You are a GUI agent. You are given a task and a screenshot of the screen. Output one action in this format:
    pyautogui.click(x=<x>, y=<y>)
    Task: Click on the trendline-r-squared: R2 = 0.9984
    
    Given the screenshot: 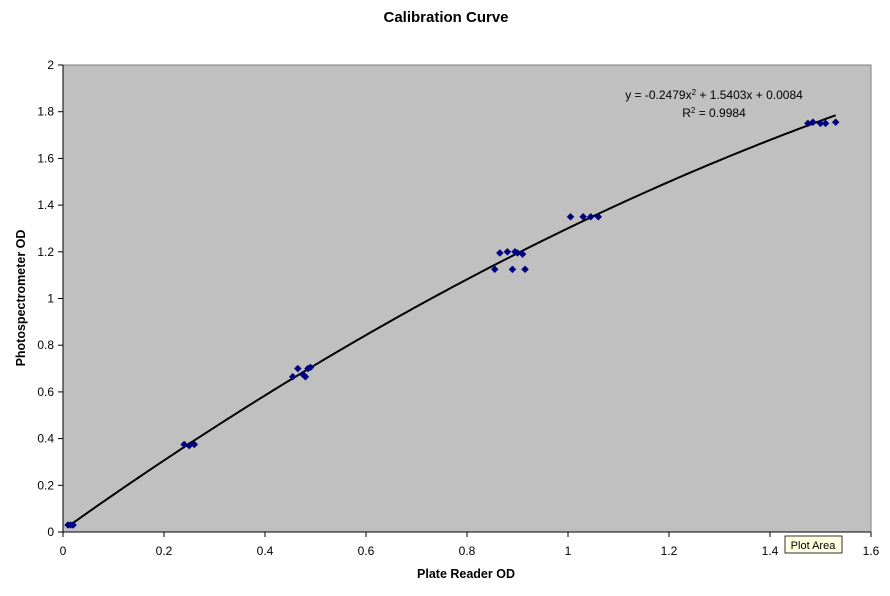 What is the action you would take?
    pyautogui.click(x=714, y=113)
    